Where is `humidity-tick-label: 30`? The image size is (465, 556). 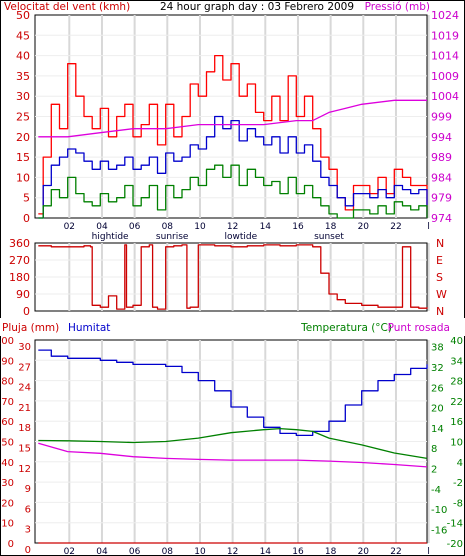 humidity-tick-label: 30 is located at coordinates (7, 483).